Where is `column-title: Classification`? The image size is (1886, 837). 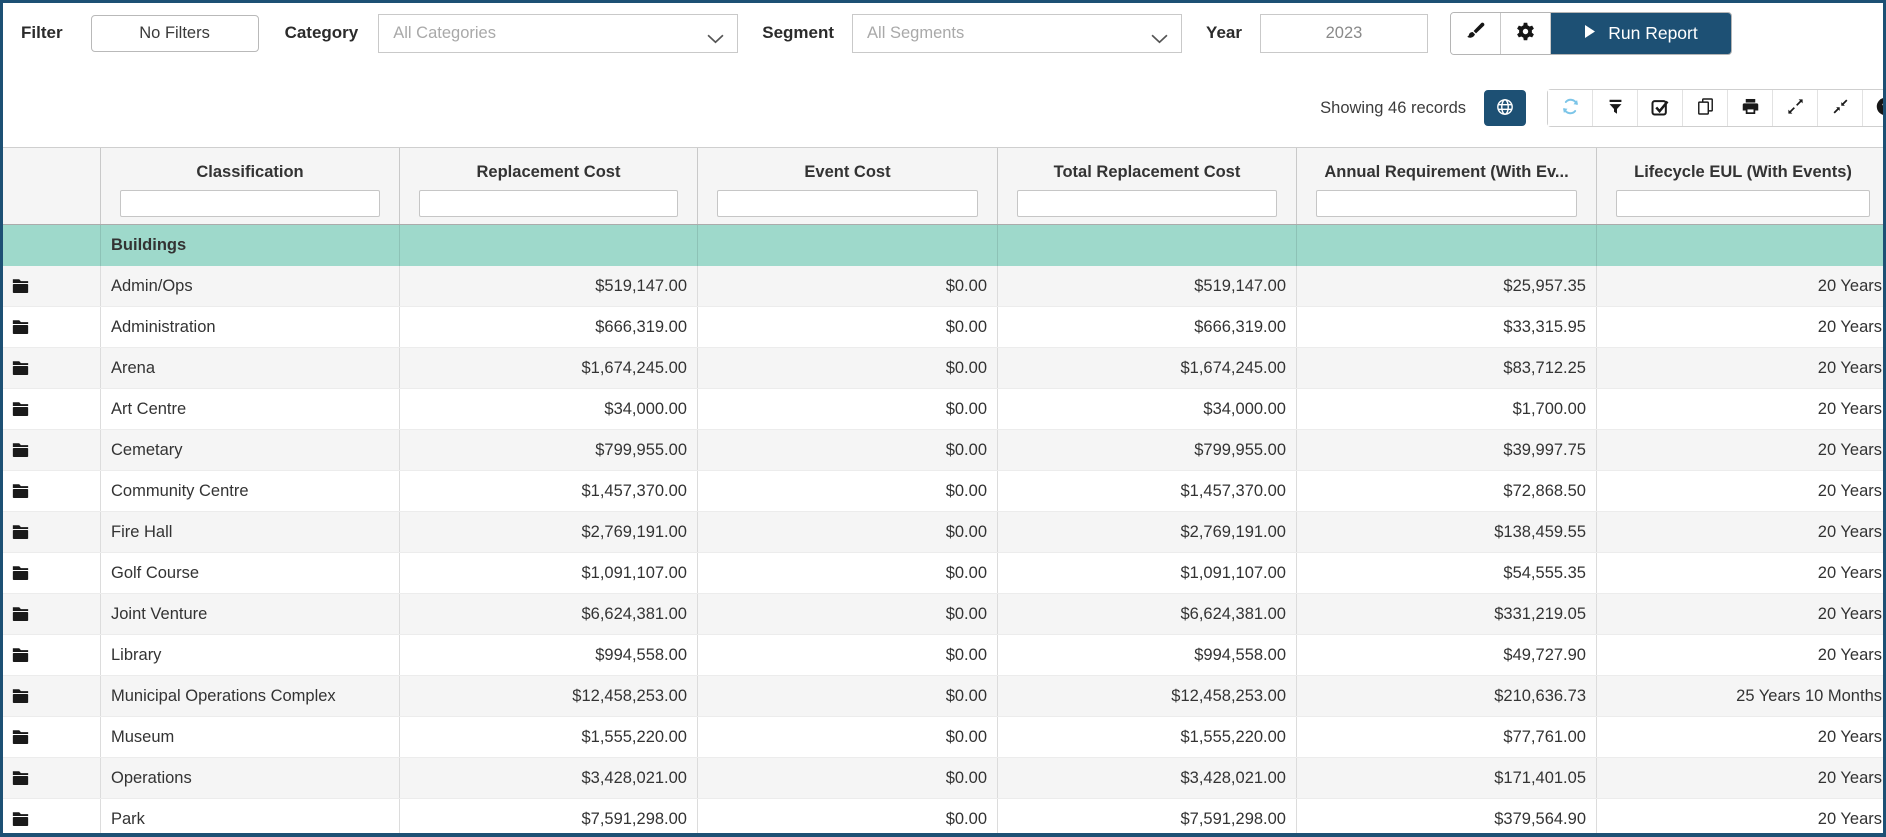 column-title: Classification is located at coordinates (250, 172).